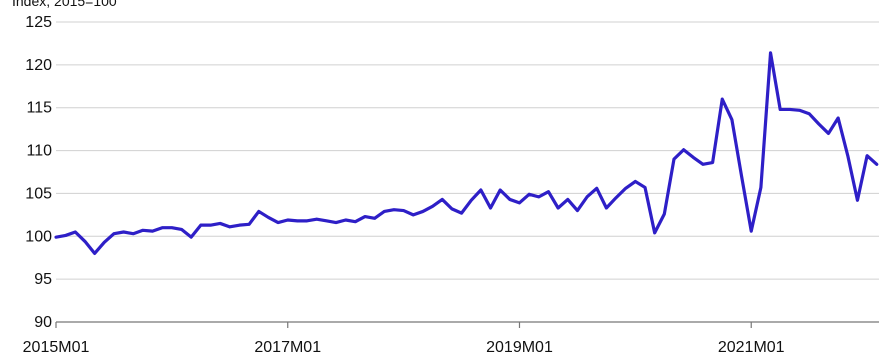 The image size is (879, 354). Describe the element at coordinates (43, 279) in the screenshot. I see `y-tick-label-95: 95` at that location.